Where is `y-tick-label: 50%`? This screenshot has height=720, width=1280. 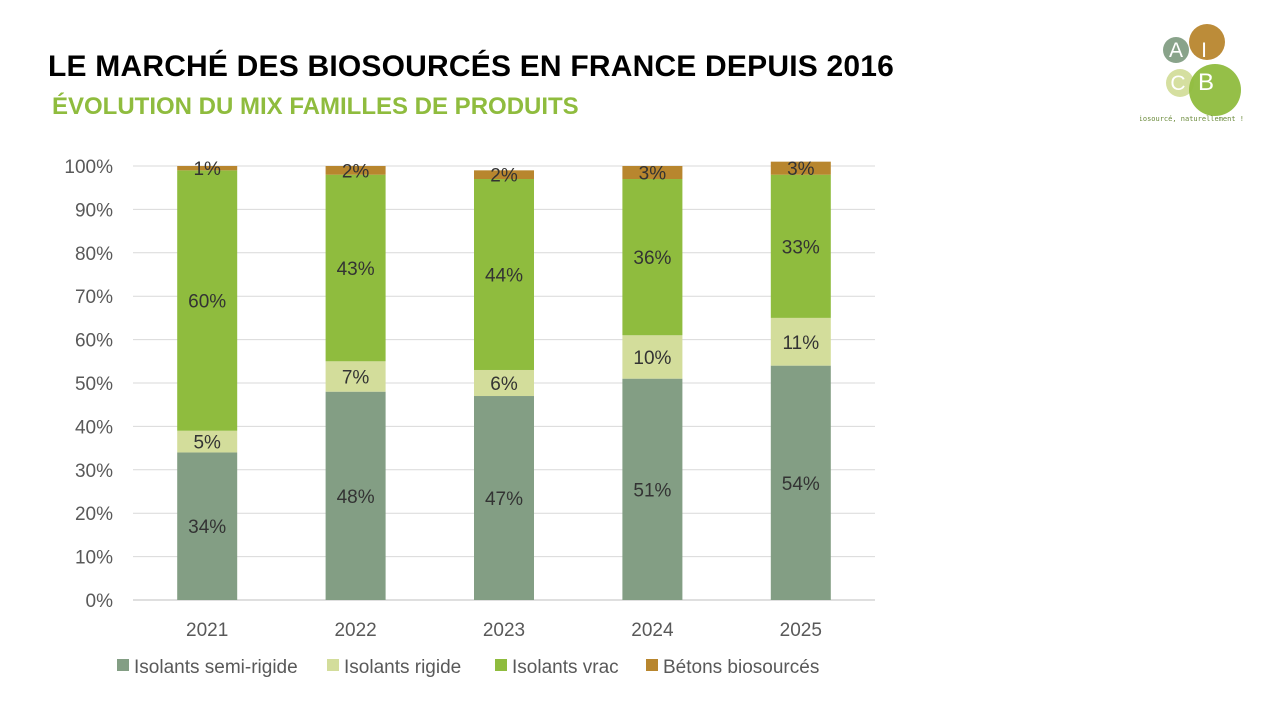
y-tick-label: 50% is located at coordinates (94, 384).